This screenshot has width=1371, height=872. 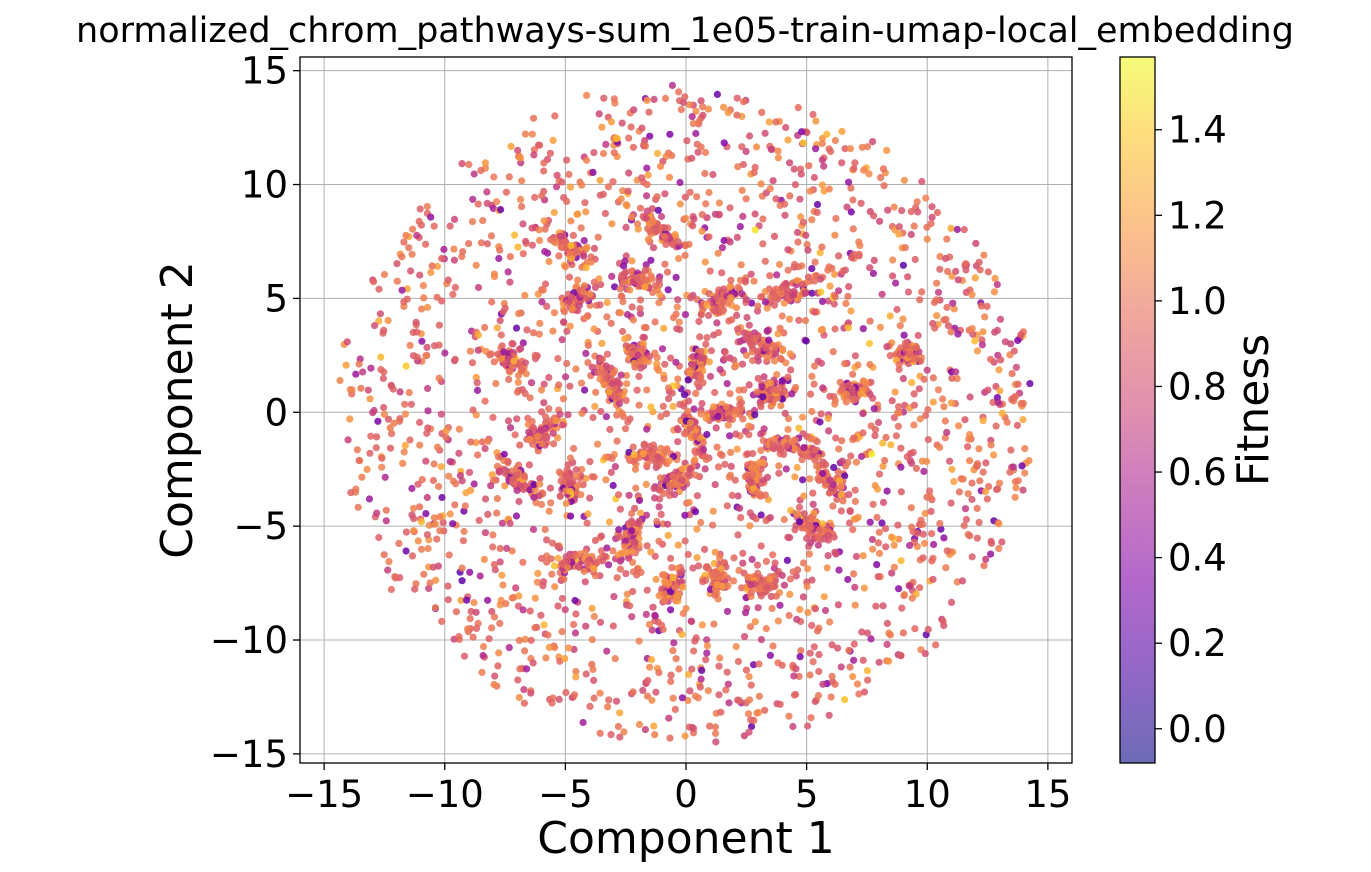 I want to click on y-tick-label: −5, so click(x=260, y=526).